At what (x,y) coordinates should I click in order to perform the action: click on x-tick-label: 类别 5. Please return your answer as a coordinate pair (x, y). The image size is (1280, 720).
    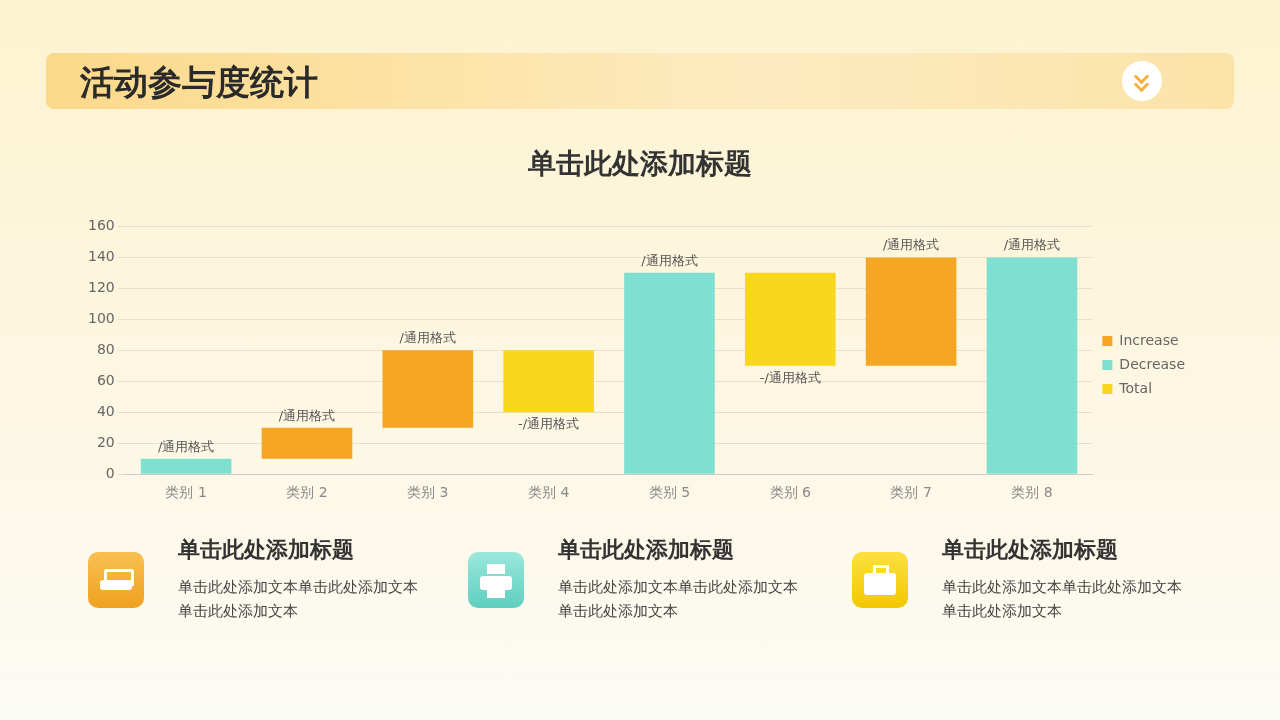
    Looking at the image, I should click on (669, 492).